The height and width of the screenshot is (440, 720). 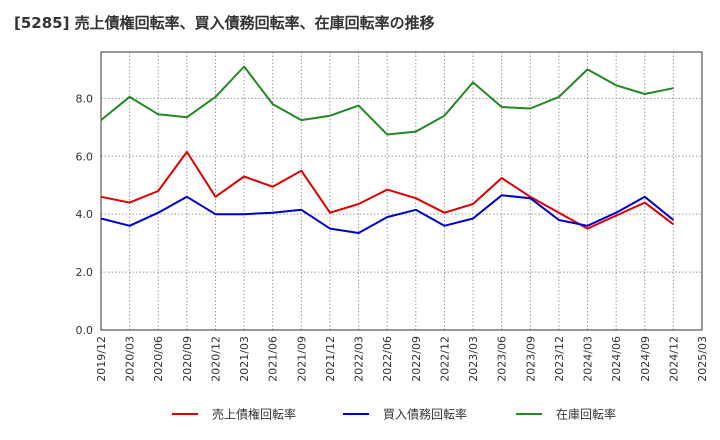 What do you see at coordinates (224, 23) in the screenshot?
I see `chart-title: [5285] 売上債権回転率、買入債務回転率、在庫回転率の推移` at bounding box center [224, 23].